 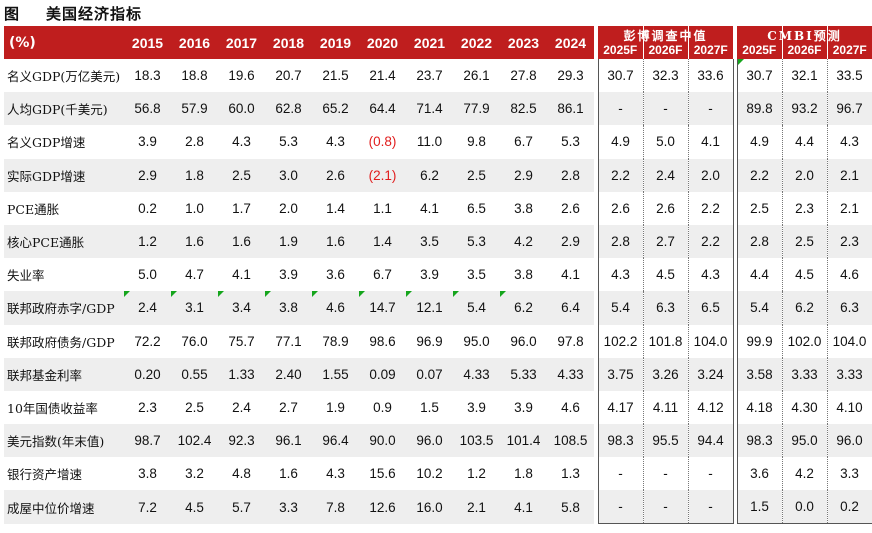 What do you see at coordinates (620, 374) in the screenshot?
I see `bloomberg-value: 3.75` at bounding box center [620, 374].